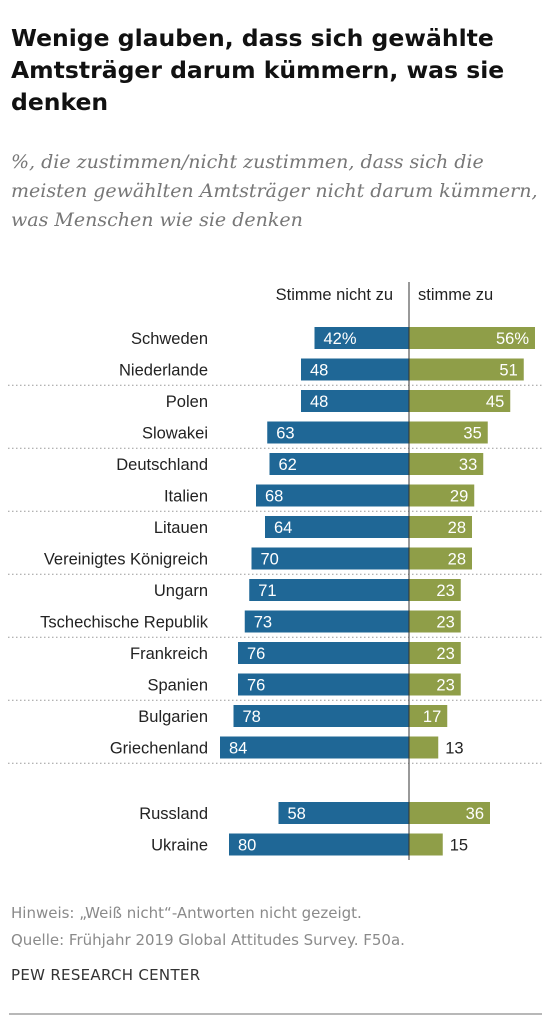  Describe the element at coordinates (252, 717) in the screenshot. I see `value-label-disagree: 78` at that location.